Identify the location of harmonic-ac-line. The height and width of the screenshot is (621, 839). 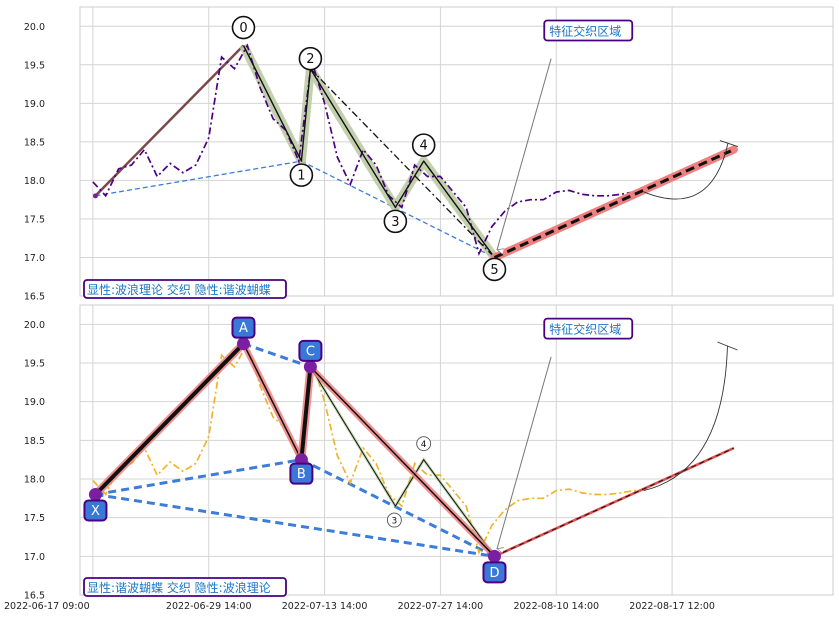
(276, 355).